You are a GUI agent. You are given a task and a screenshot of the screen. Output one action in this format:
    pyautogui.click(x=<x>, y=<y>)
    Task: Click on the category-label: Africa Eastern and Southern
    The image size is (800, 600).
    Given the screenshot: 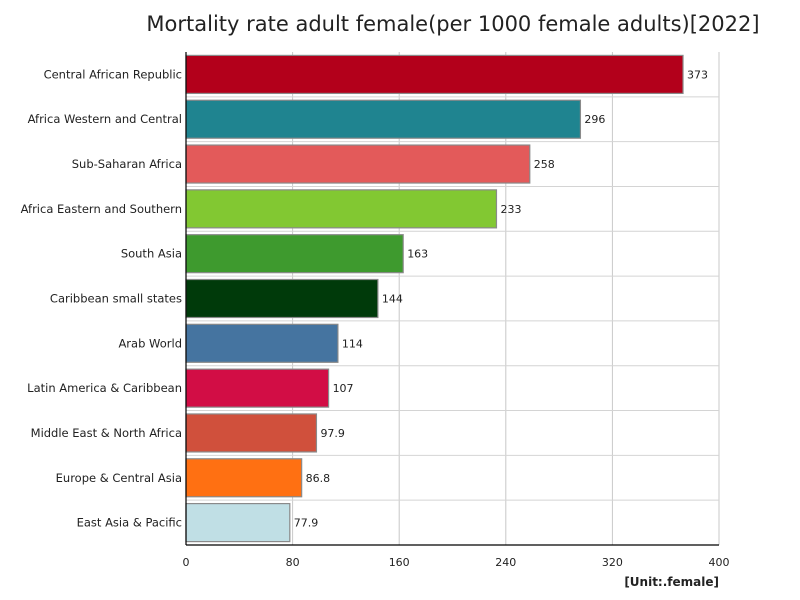 What is the action you would take?
    pyautogui.click(x=101, y=209)
    